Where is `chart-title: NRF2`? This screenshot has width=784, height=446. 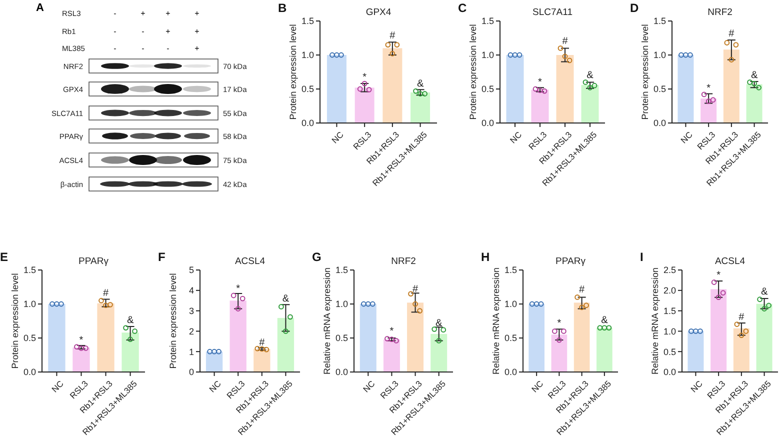 chart-title: NRF2 is located at coordinates (720, 12).